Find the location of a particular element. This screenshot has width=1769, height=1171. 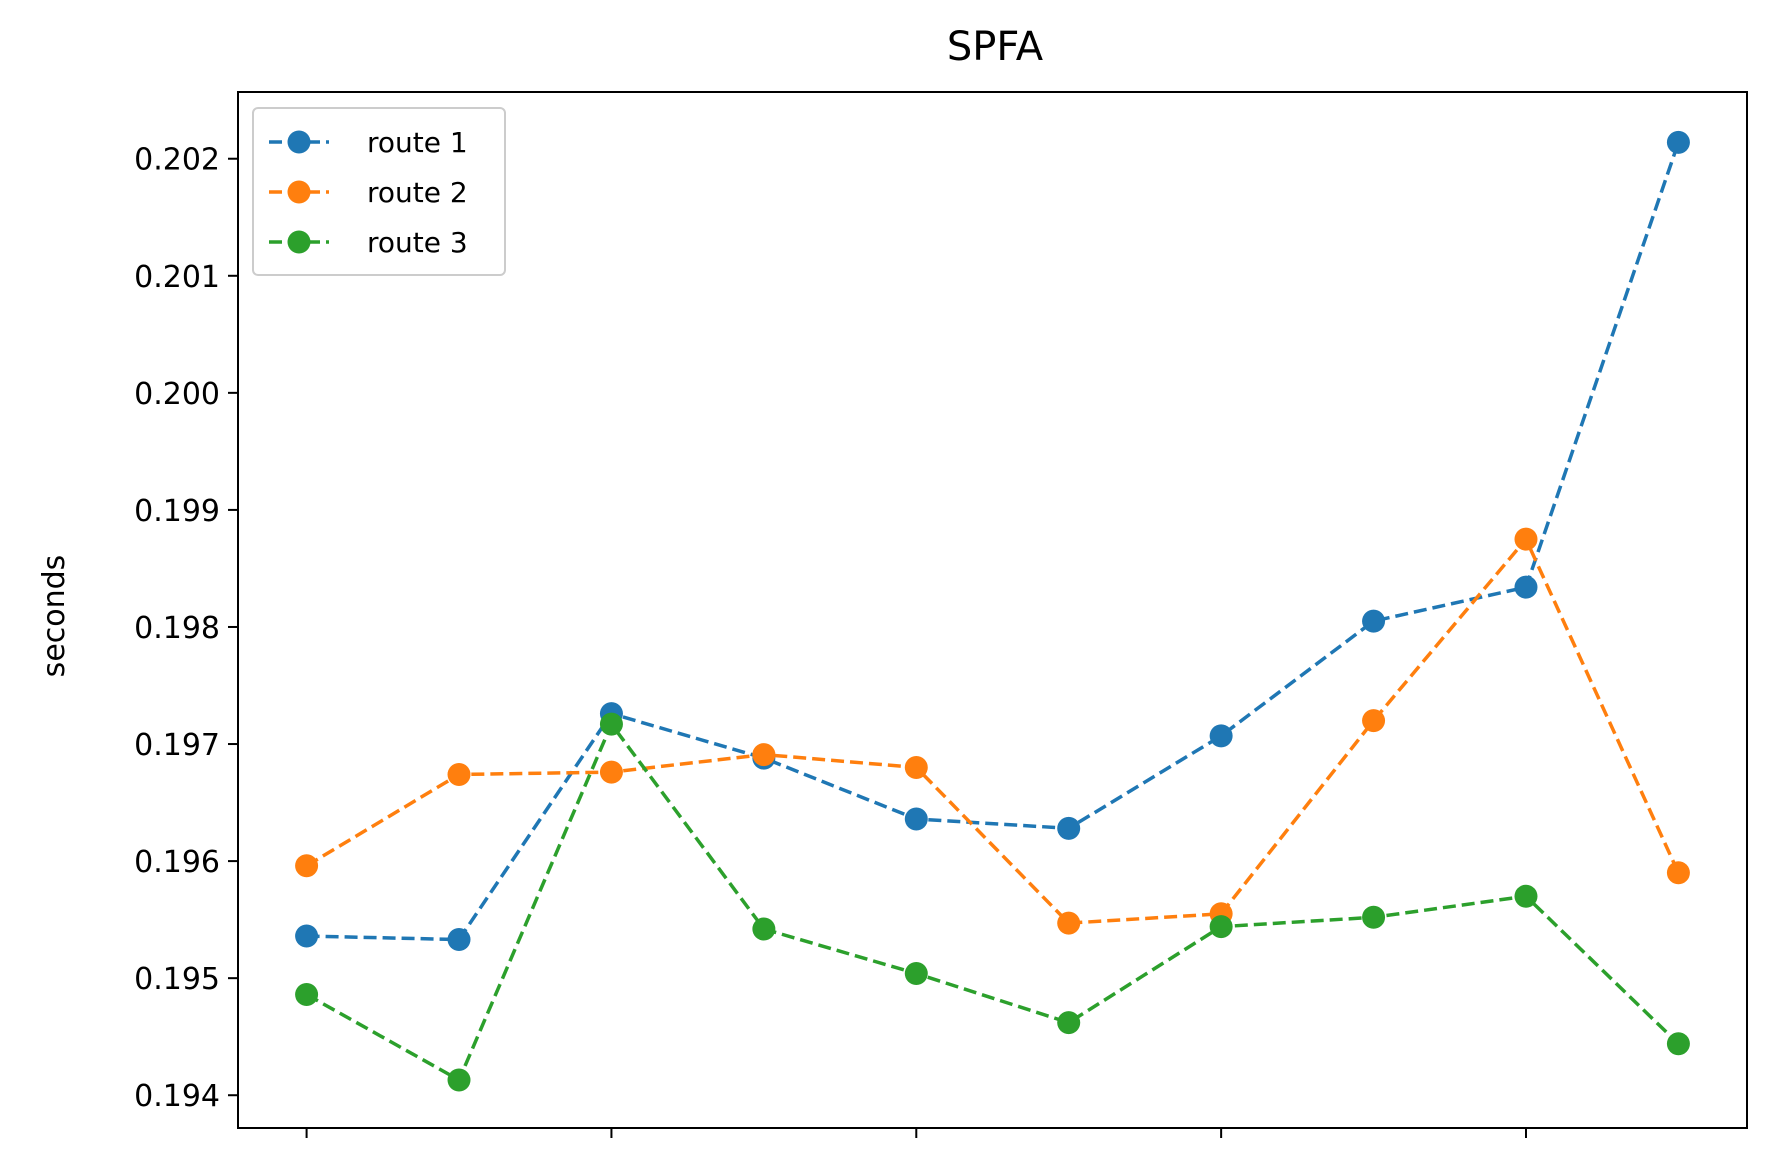

chart-title: SPFA is located at coordinates (995, 47).